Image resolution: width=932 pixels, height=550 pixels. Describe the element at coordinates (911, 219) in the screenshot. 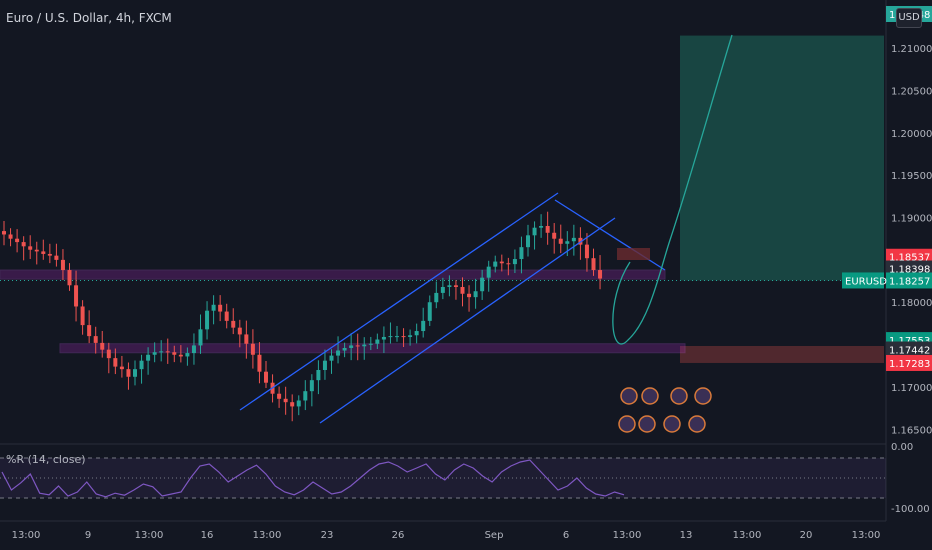

I see `price-tick-label: 1.19000` at that location.